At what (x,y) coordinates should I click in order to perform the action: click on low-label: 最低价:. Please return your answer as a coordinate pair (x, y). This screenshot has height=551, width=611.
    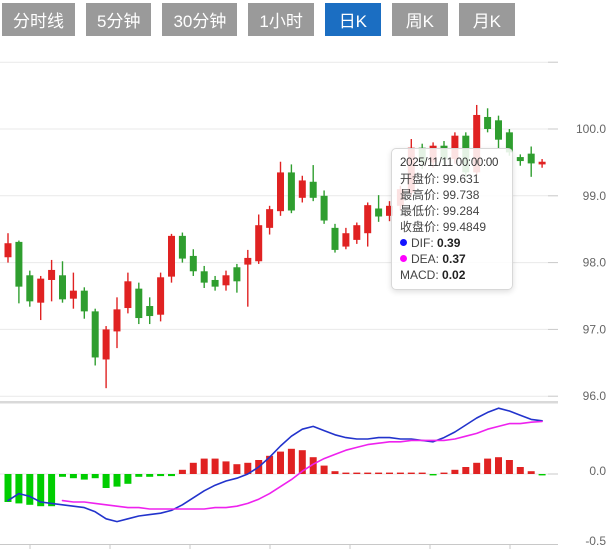
    Looking at the image, I should click on (420, 211).